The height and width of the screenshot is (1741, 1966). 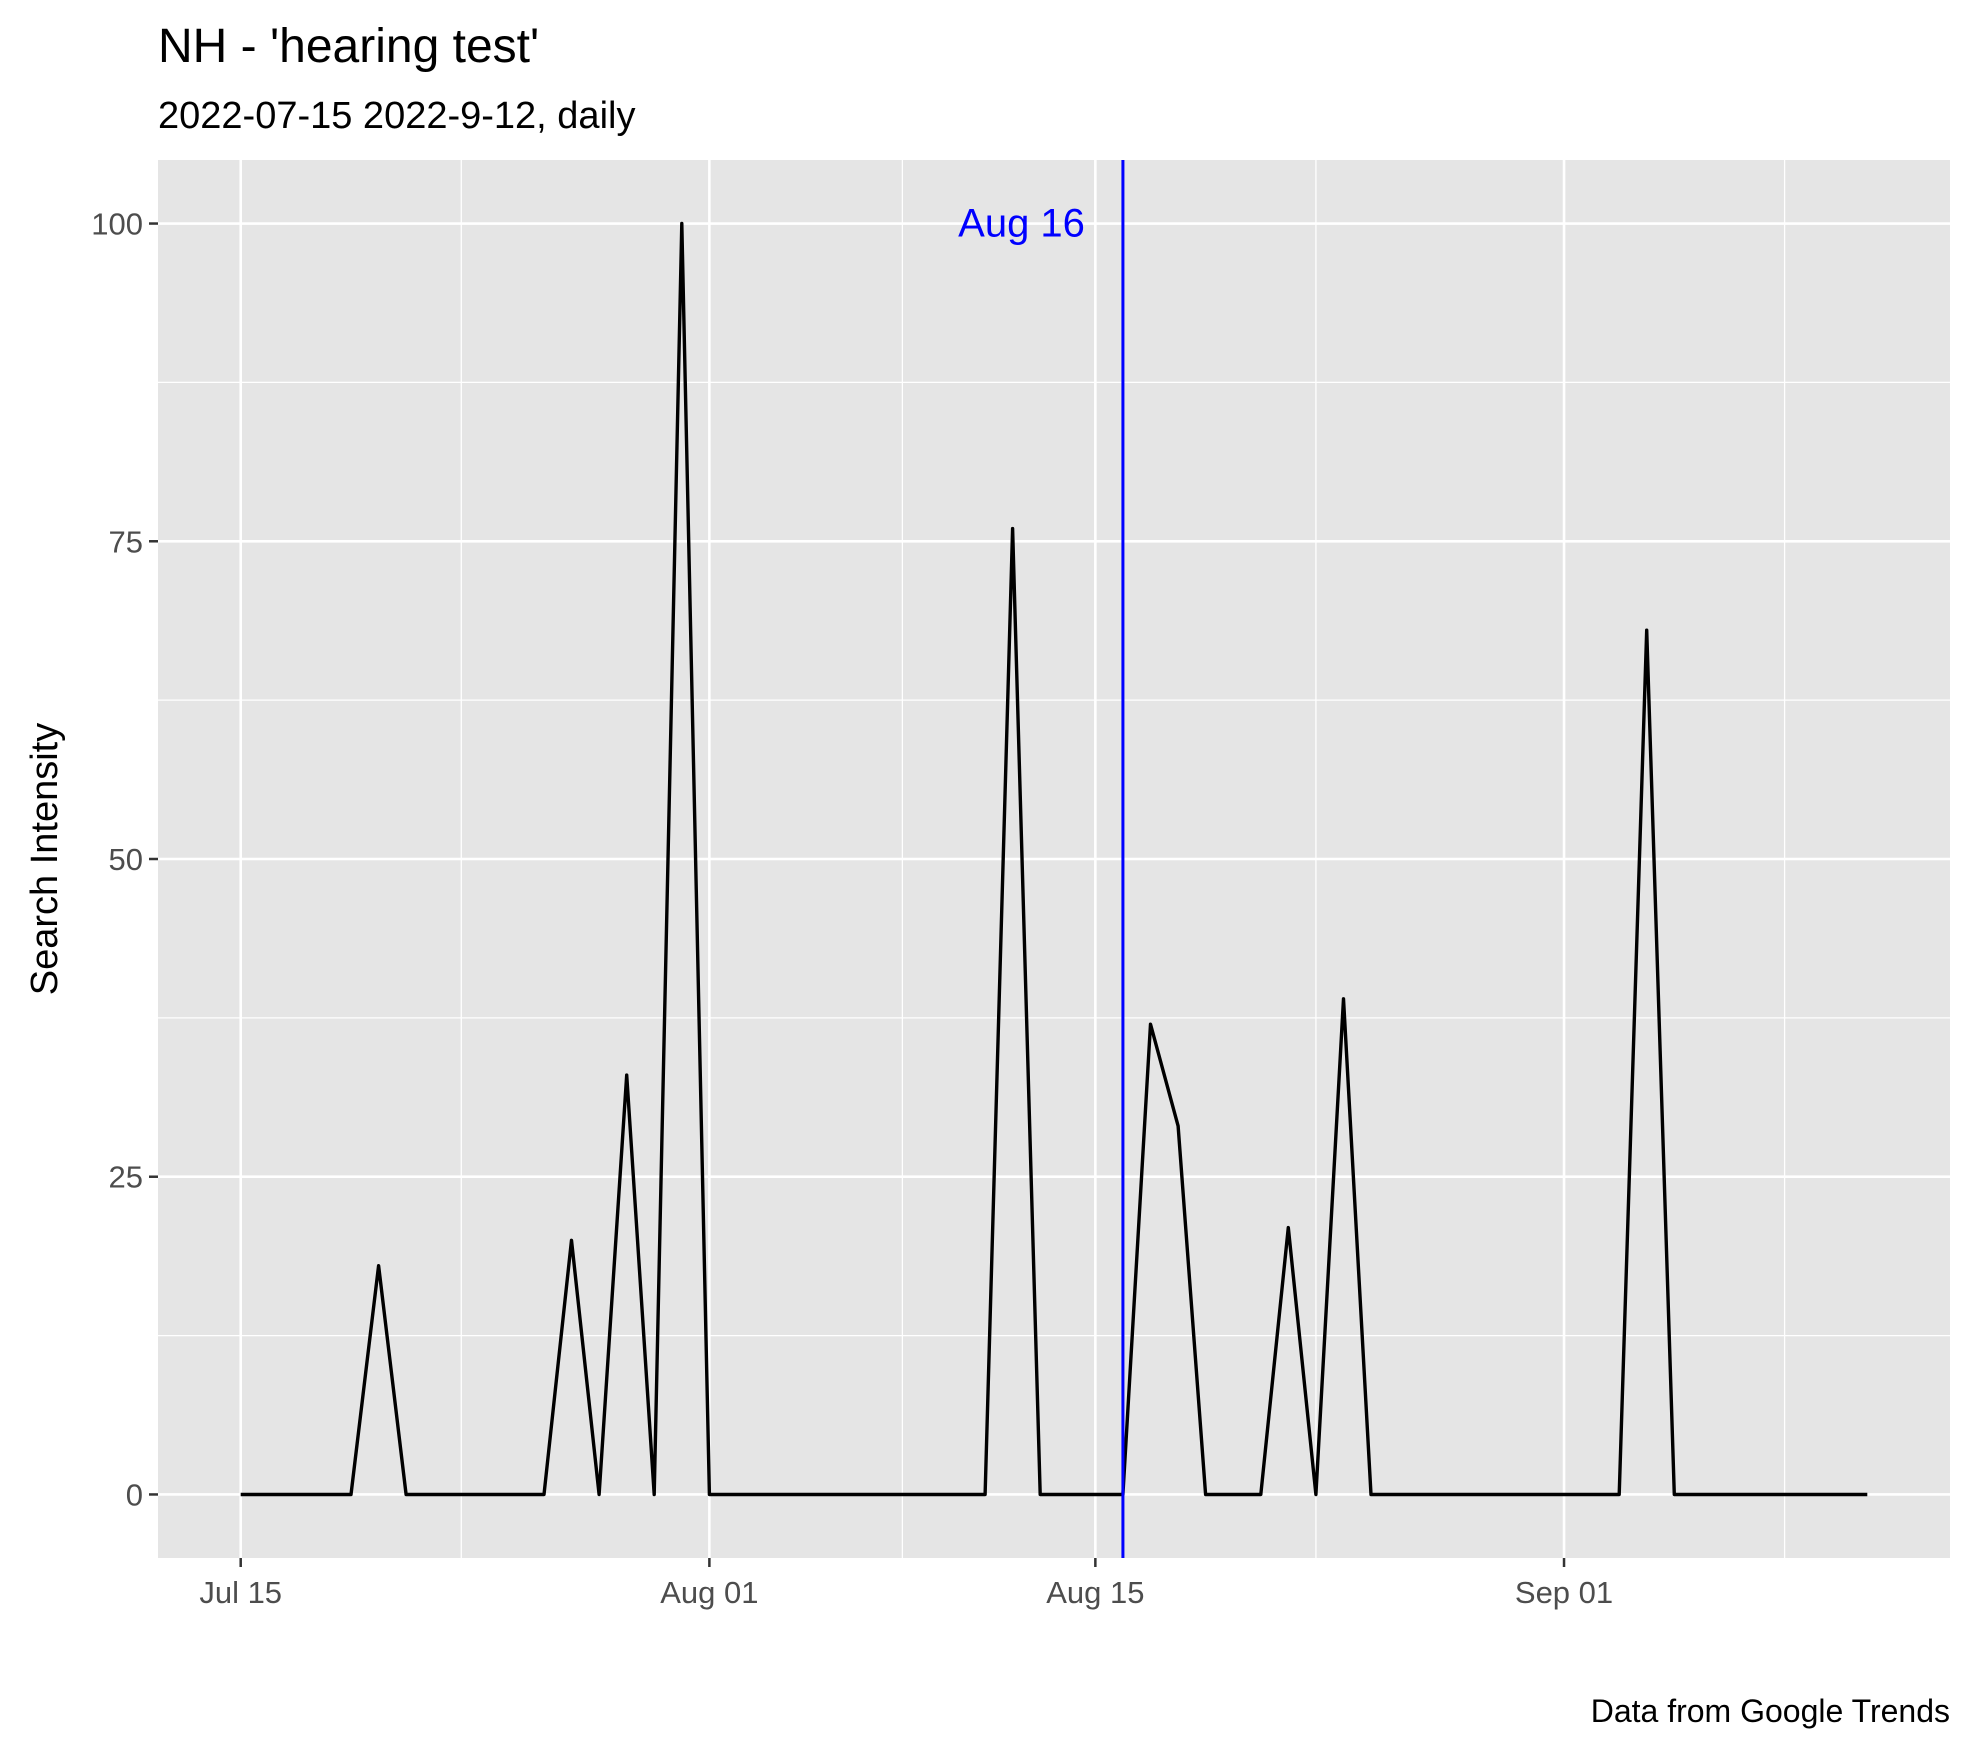 What do you see at coordinates (1041, 859) in the screenshot?
I see `annotation-layer: Aug 16` at bounding box center [1041, 859].